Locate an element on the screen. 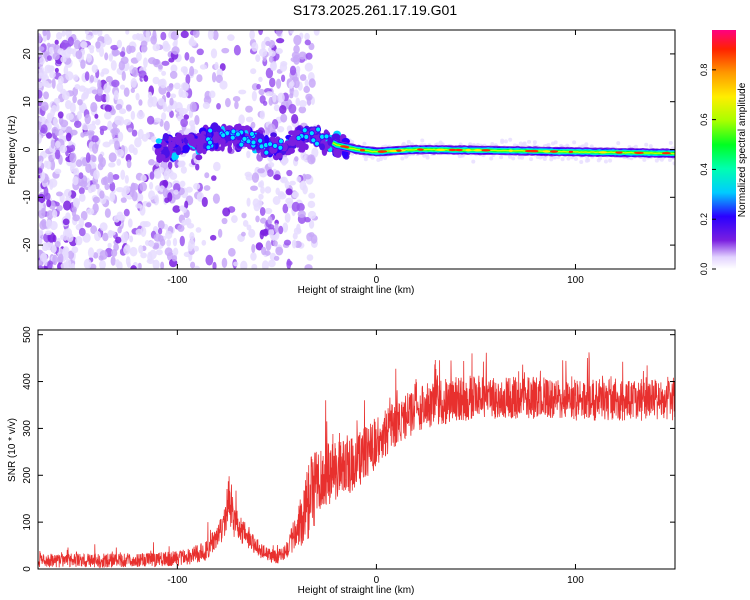 The width and height of the screenshot is (750, 600). colorbar-tick-label: 0.4 is located at coordinates (704, 169).